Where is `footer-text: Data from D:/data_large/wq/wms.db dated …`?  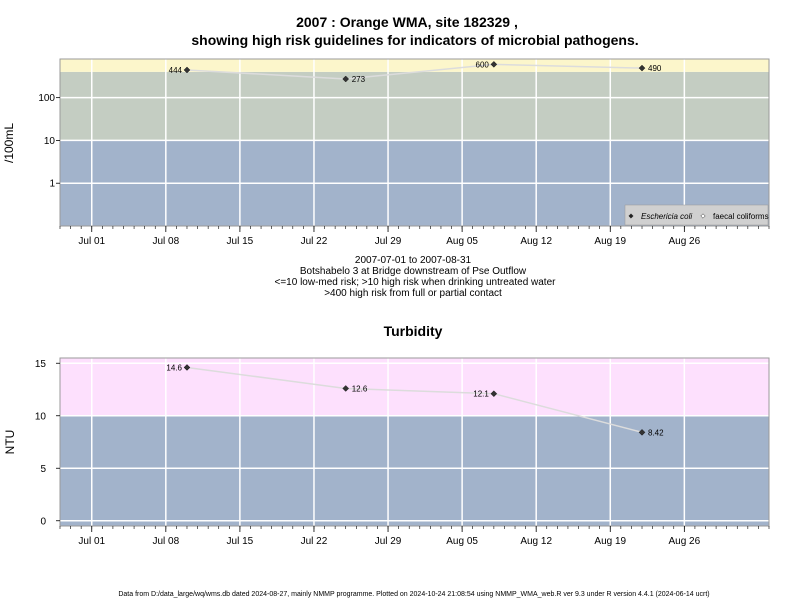 footer-text: Data from D:/data_large/wq/wms.db dated … is located at coordinates (413, 594).